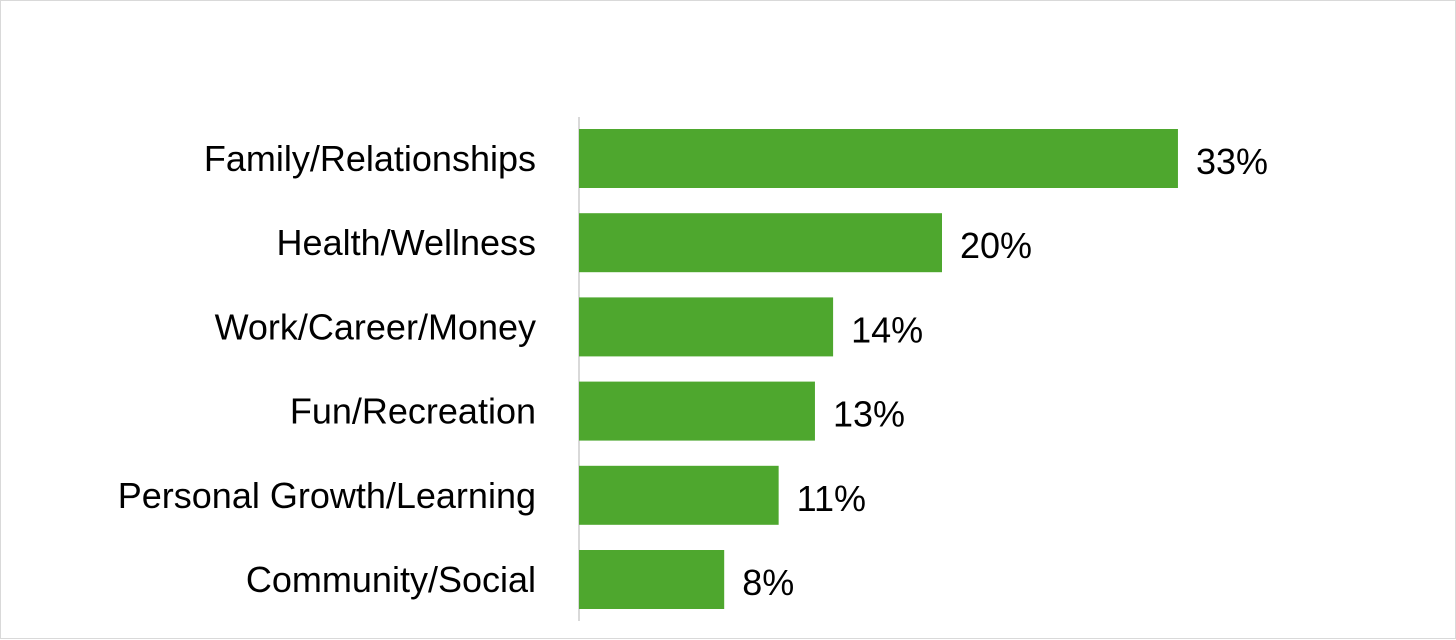 This screenshot has width=1456, height=640. What do you see at coordinates (370, 158) in the screenshot?
I see `category-label: Family/Relationships` at bounding box center [370, 158].